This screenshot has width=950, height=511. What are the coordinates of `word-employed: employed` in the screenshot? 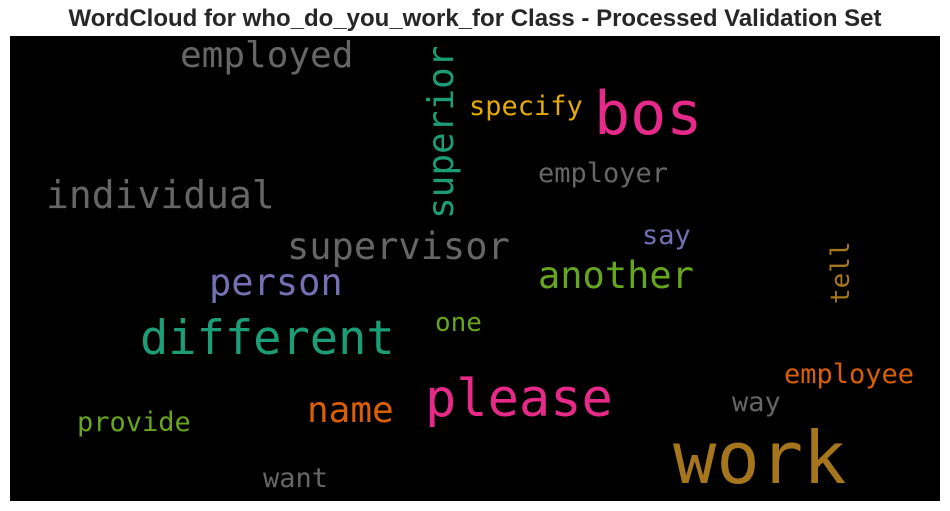 It's located at (267, 56).